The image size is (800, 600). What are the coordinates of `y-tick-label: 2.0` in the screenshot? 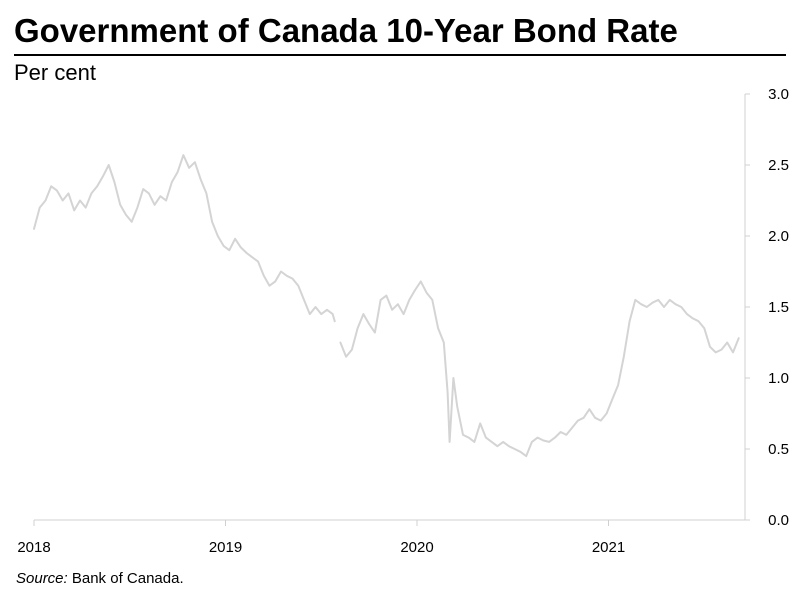 It's located at (778, 236).